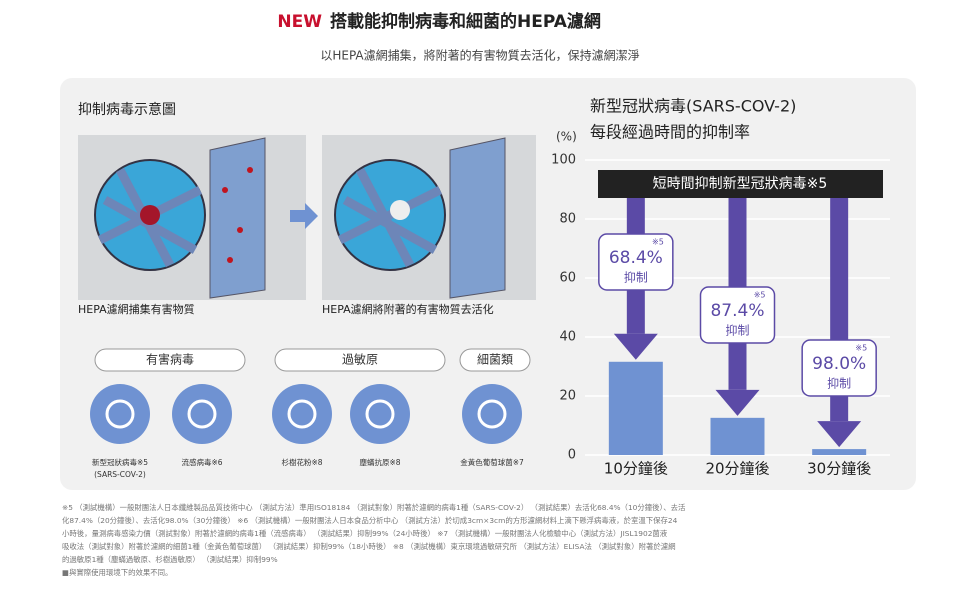 The width and height of the screenshot is (960, 612). Describe the element at coordinates (301, 462) in the screenshot. I see `icon-label: 杉樹花粉※8` at that location.